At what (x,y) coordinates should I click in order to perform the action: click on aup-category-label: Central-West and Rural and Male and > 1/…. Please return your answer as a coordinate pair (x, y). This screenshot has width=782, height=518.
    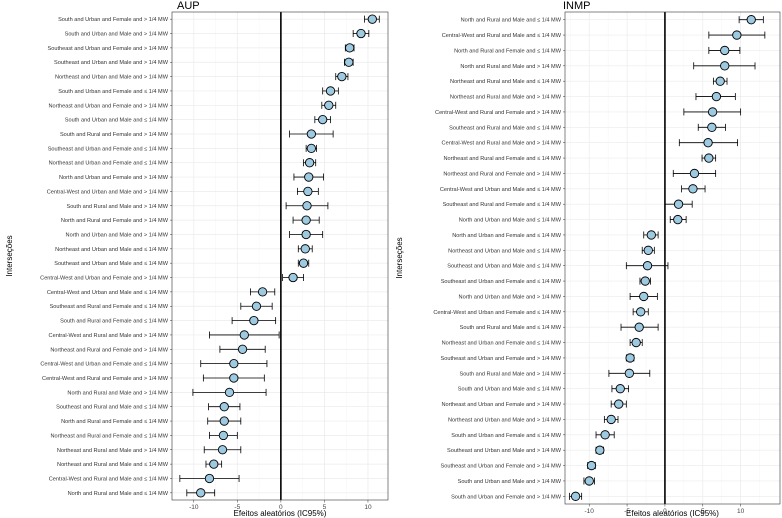
    Looking at the image, I should click on (109, 336).